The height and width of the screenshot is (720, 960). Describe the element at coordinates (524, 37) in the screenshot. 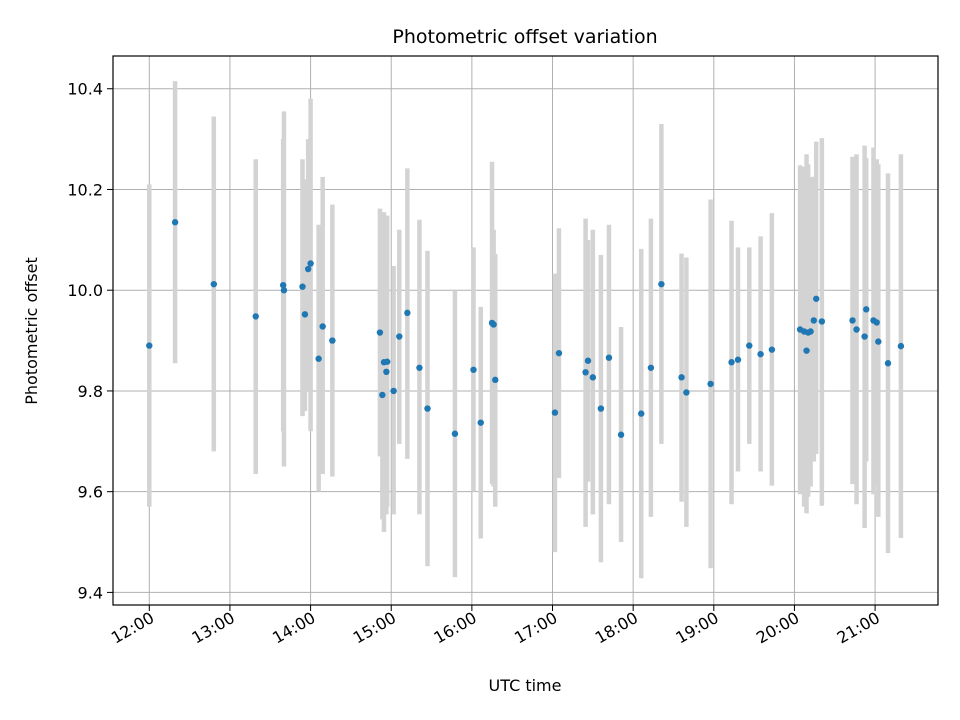

I see `chart-title: Photometric offset variation` at that location.